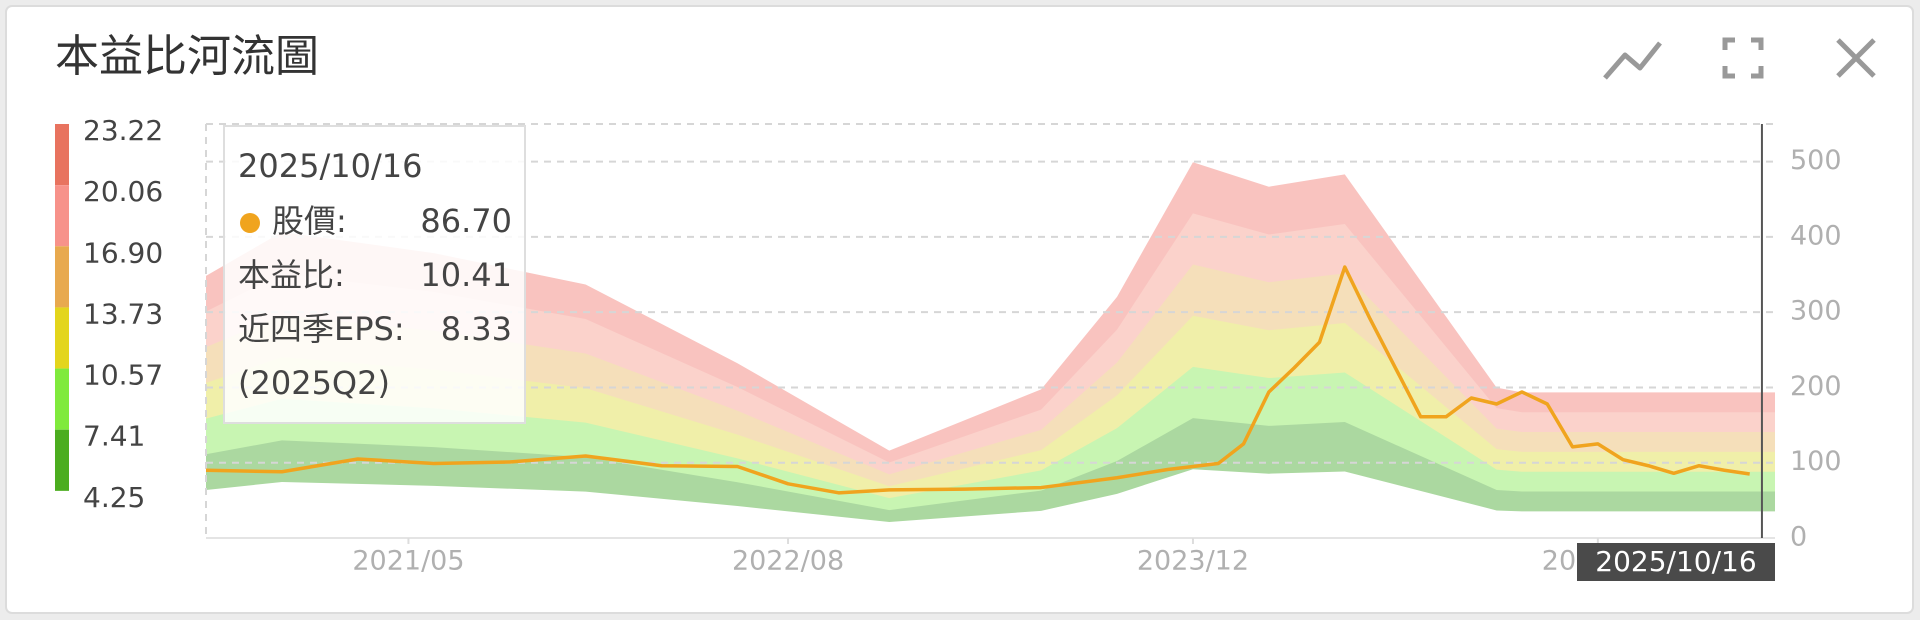 The image size is (1920, 620). What do you see at coordinates (466, 275) in the screenshot?
I see `tooltip-value: 10.41` at bounding box center [466, 275].